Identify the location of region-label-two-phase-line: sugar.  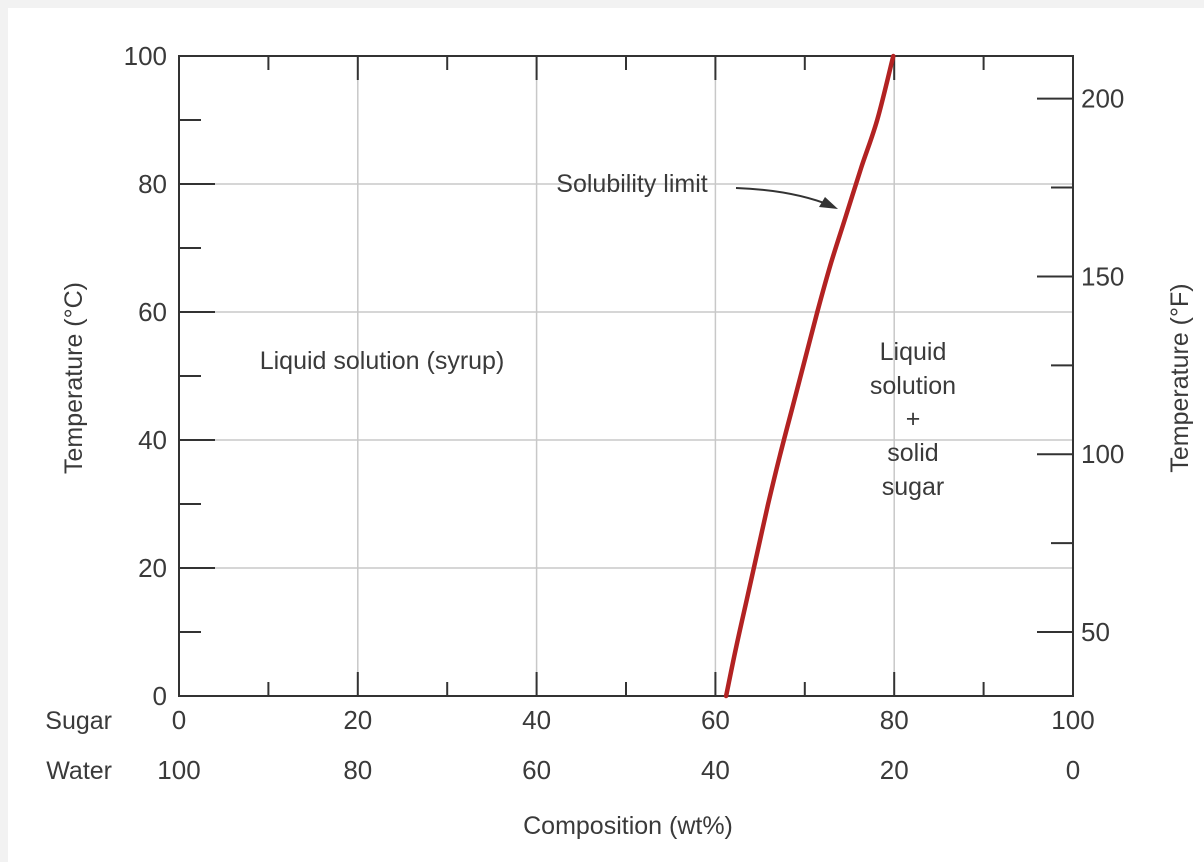
(913, 487).